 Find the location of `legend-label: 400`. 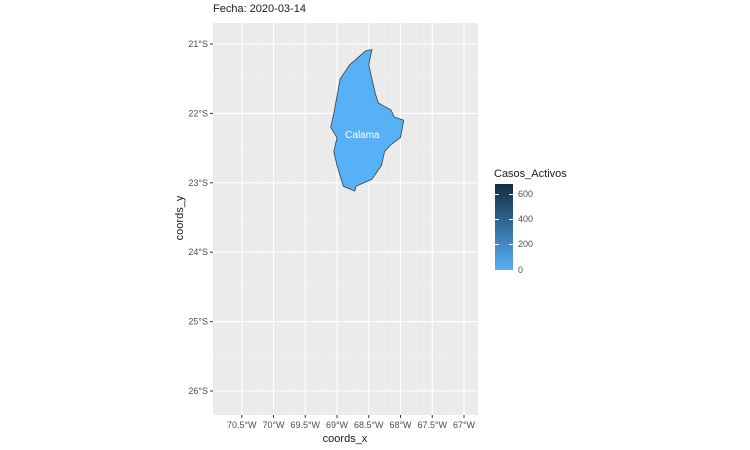

legend-label: 400 is located at coordinates (526, 218).